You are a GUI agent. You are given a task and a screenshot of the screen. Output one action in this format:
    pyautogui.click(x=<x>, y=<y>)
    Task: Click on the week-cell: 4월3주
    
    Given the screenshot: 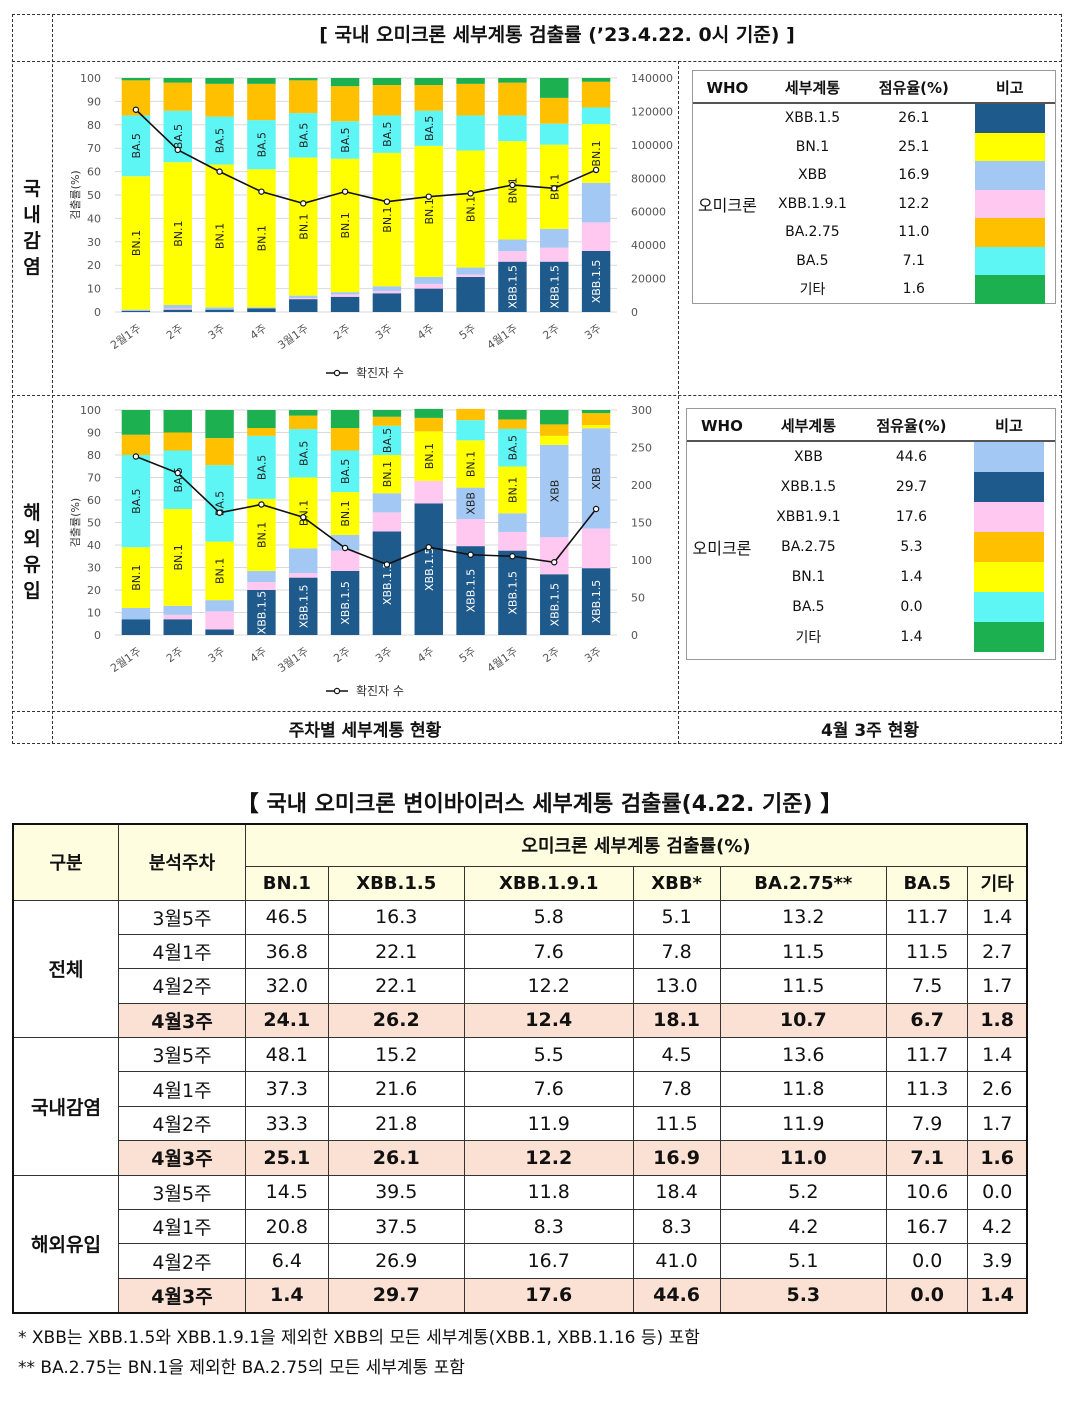 What is the action you would take?
    pyautogui.click(x=182, y=1295)
    